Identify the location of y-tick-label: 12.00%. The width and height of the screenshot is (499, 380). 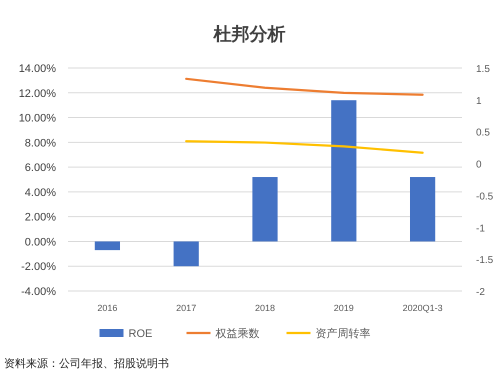
(37, 94).